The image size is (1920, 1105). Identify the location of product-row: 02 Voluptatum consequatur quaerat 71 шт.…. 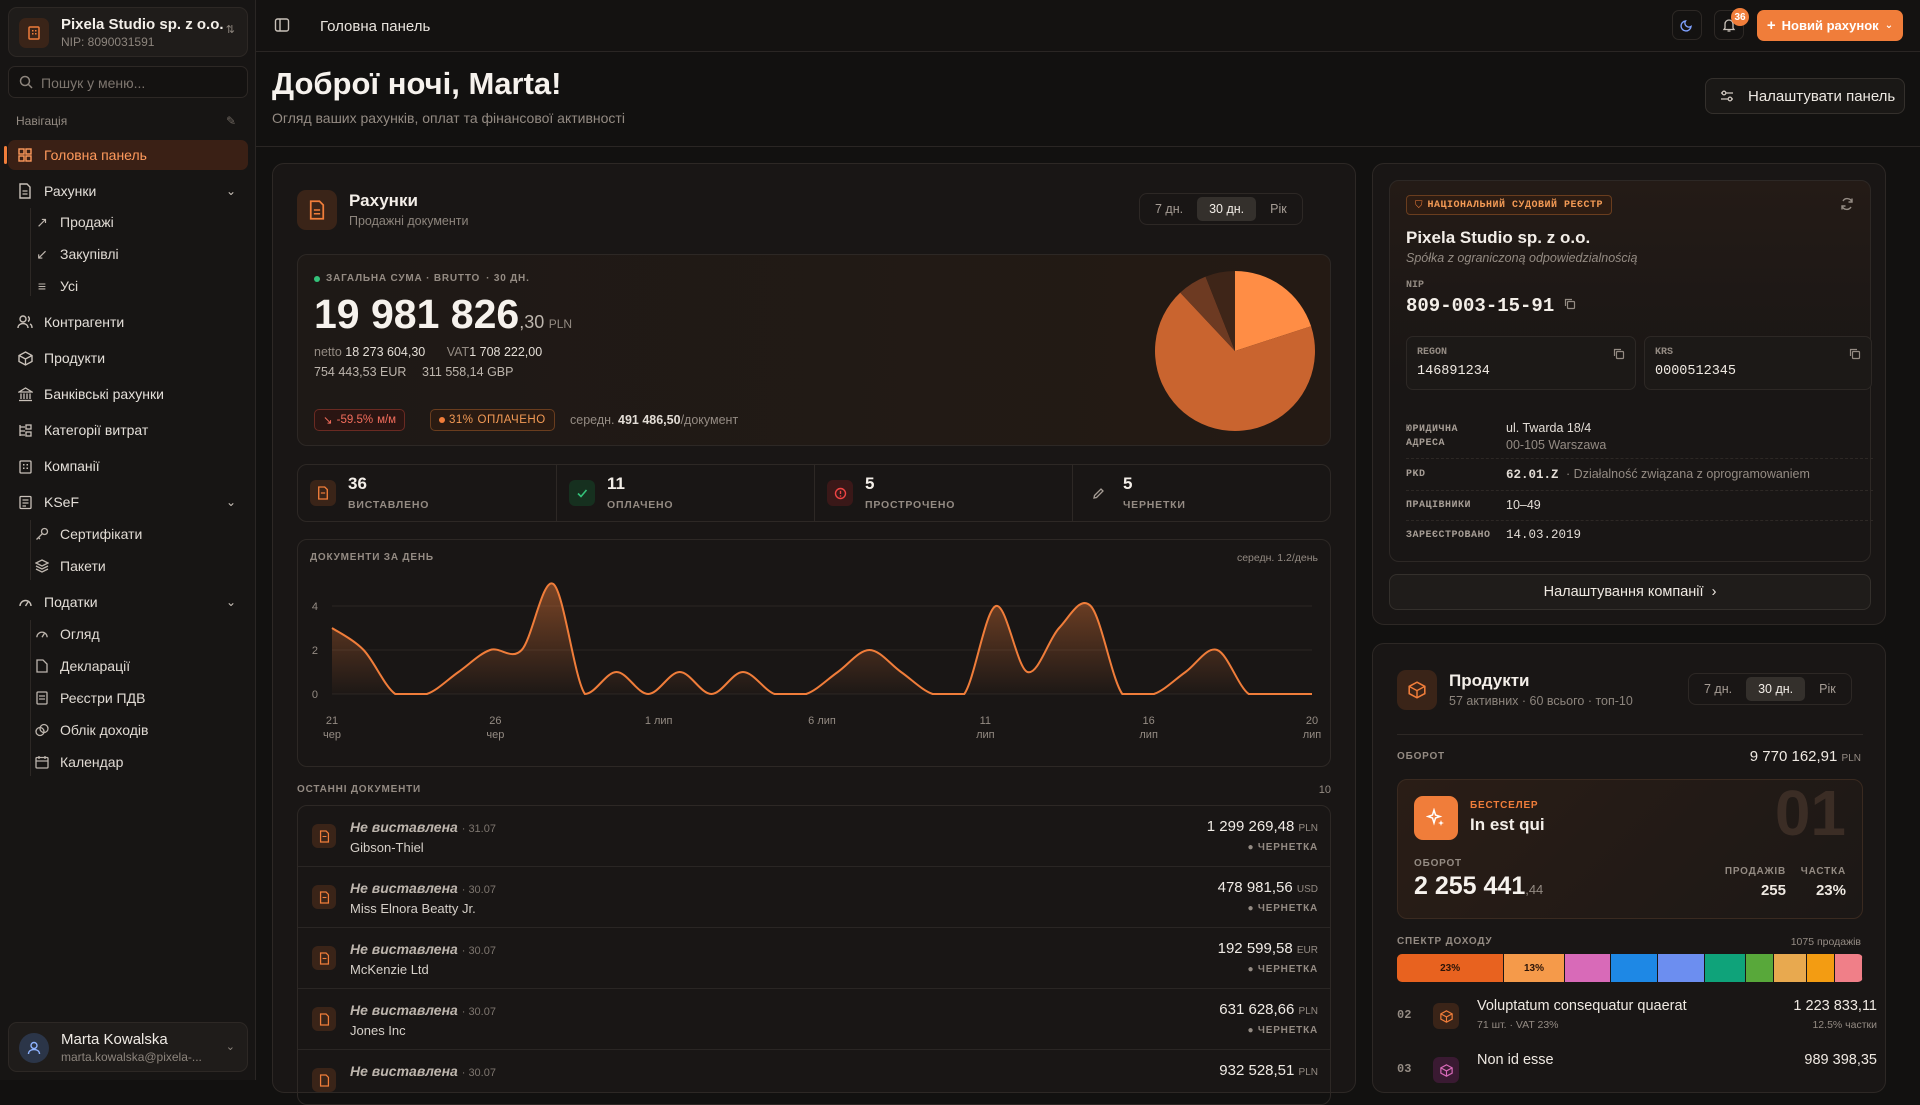
(1637, 1019).